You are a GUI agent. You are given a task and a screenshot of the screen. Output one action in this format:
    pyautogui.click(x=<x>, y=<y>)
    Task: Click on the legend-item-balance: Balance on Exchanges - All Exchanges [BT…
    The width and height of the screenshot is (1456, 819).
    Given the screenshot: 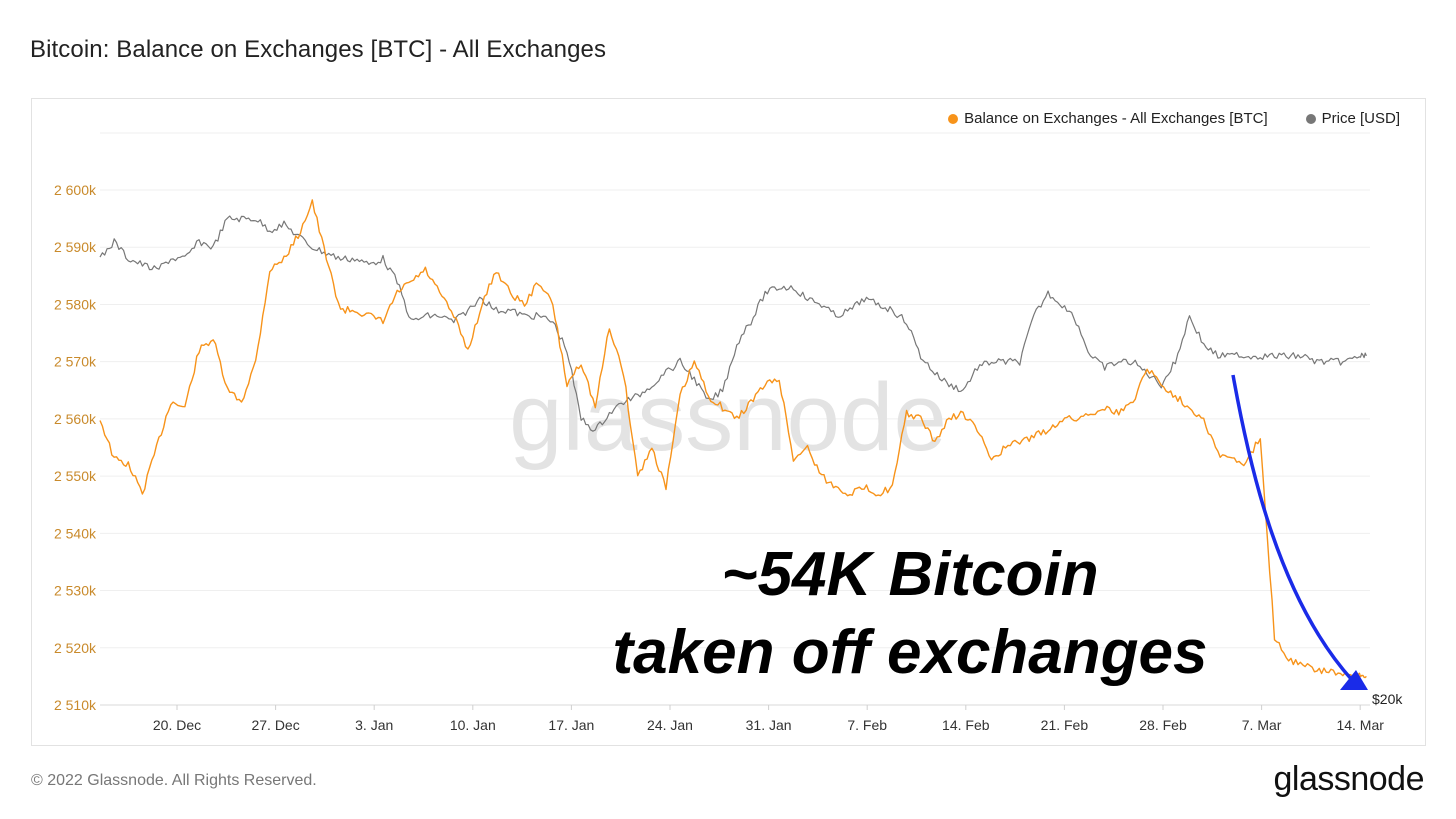 What is the action you would take?
    pyautogui.click(x=1108, y=118)
    